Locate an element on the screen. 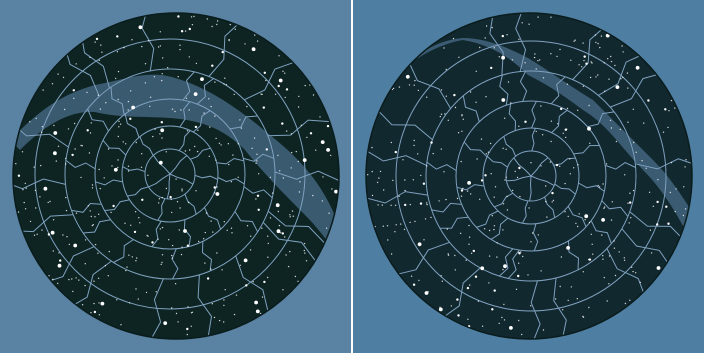 The image size is (704, 353). boundary-ring is located at coordinates (531, 176).